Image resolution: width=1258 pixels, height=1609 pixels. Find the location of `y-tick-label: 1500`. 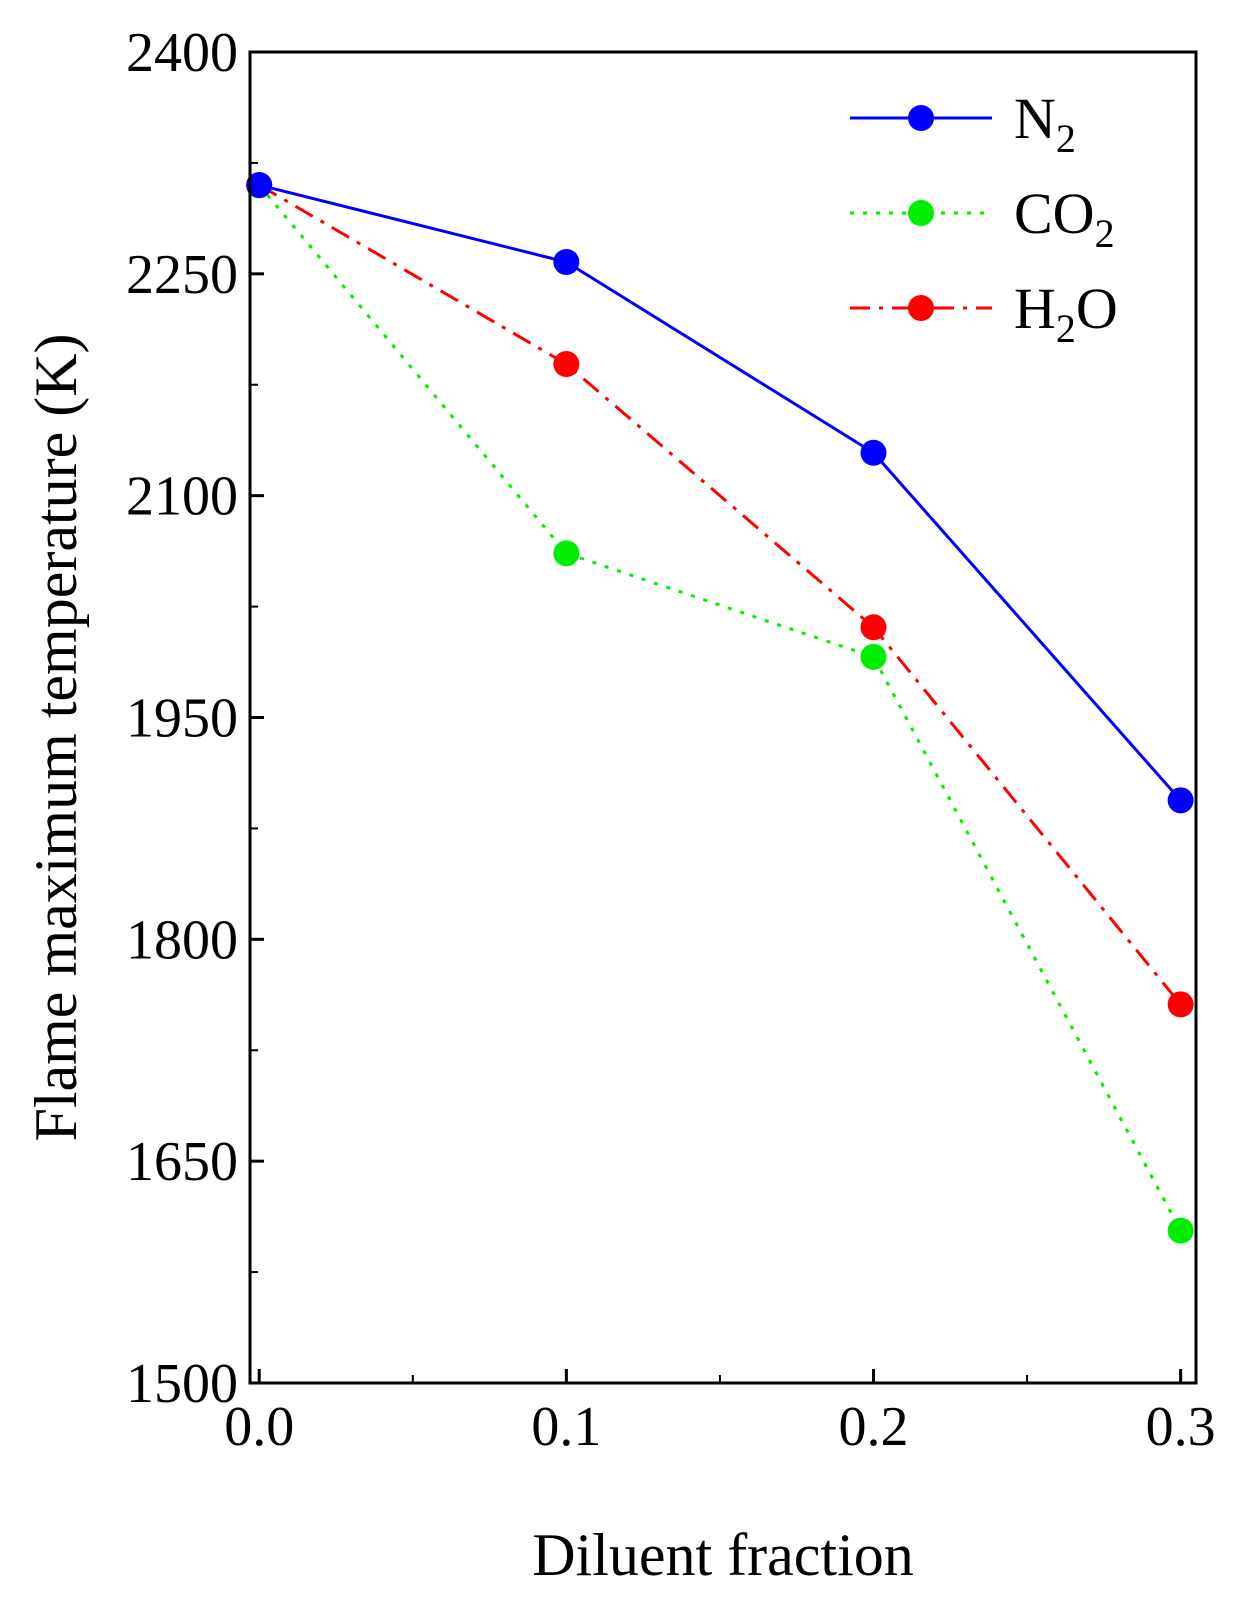

y-tick-label: 1500 is located at coordinates (182, 1384).